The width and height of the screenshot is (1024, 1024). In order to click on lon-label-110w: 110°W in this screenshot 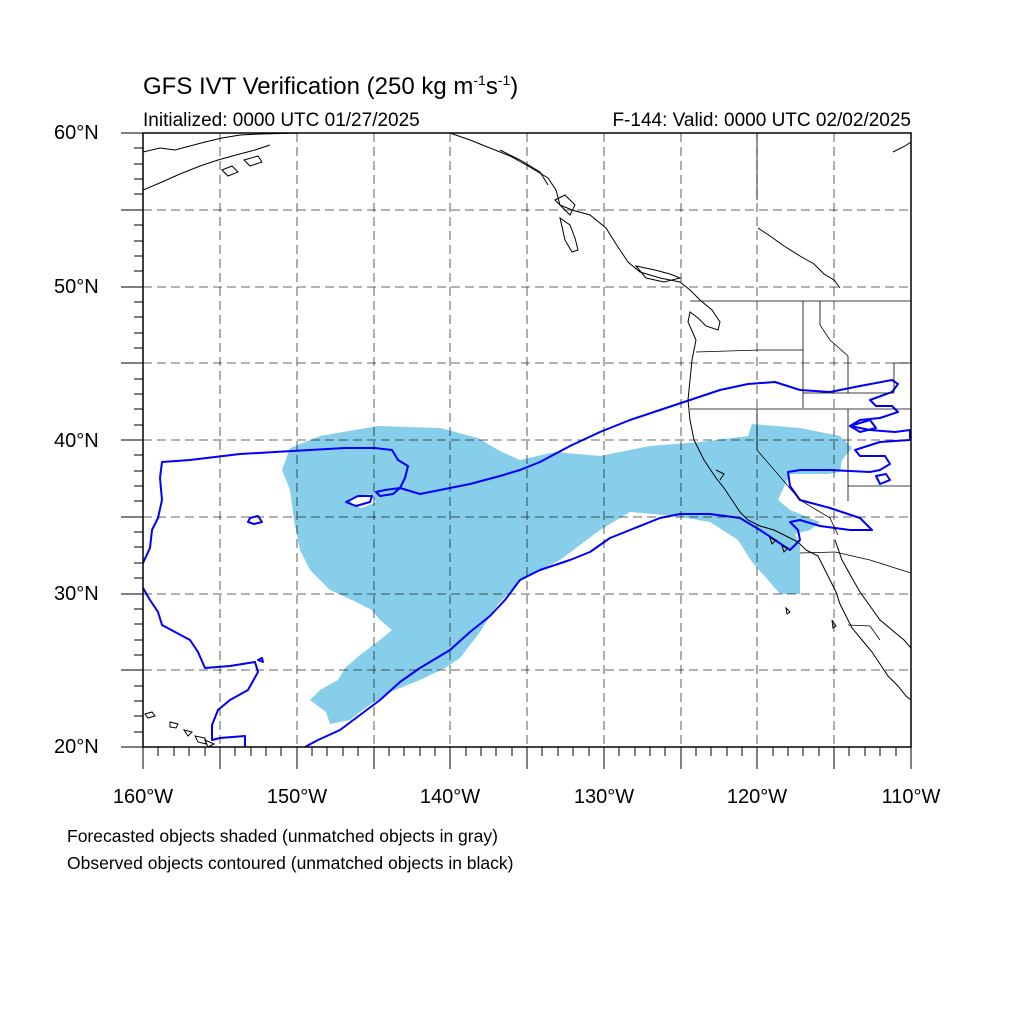, I will do `click(911, 797)`.